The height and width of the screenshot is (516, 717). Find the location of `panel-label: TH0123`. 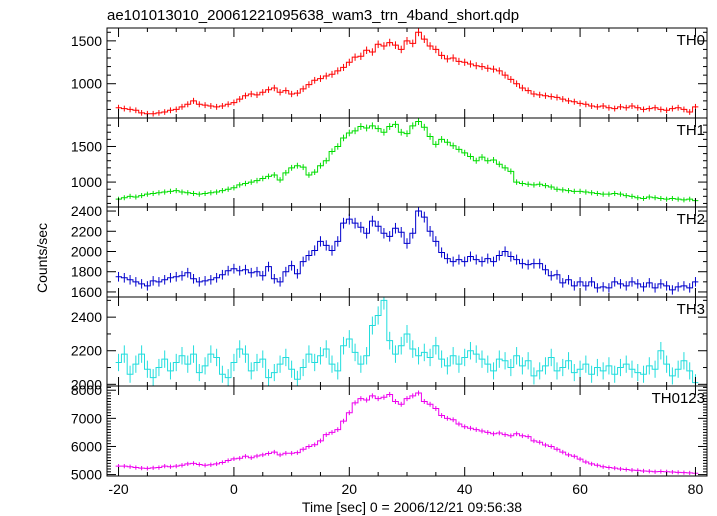

panel-label: TH0123 is located at coordinates (678, 398).